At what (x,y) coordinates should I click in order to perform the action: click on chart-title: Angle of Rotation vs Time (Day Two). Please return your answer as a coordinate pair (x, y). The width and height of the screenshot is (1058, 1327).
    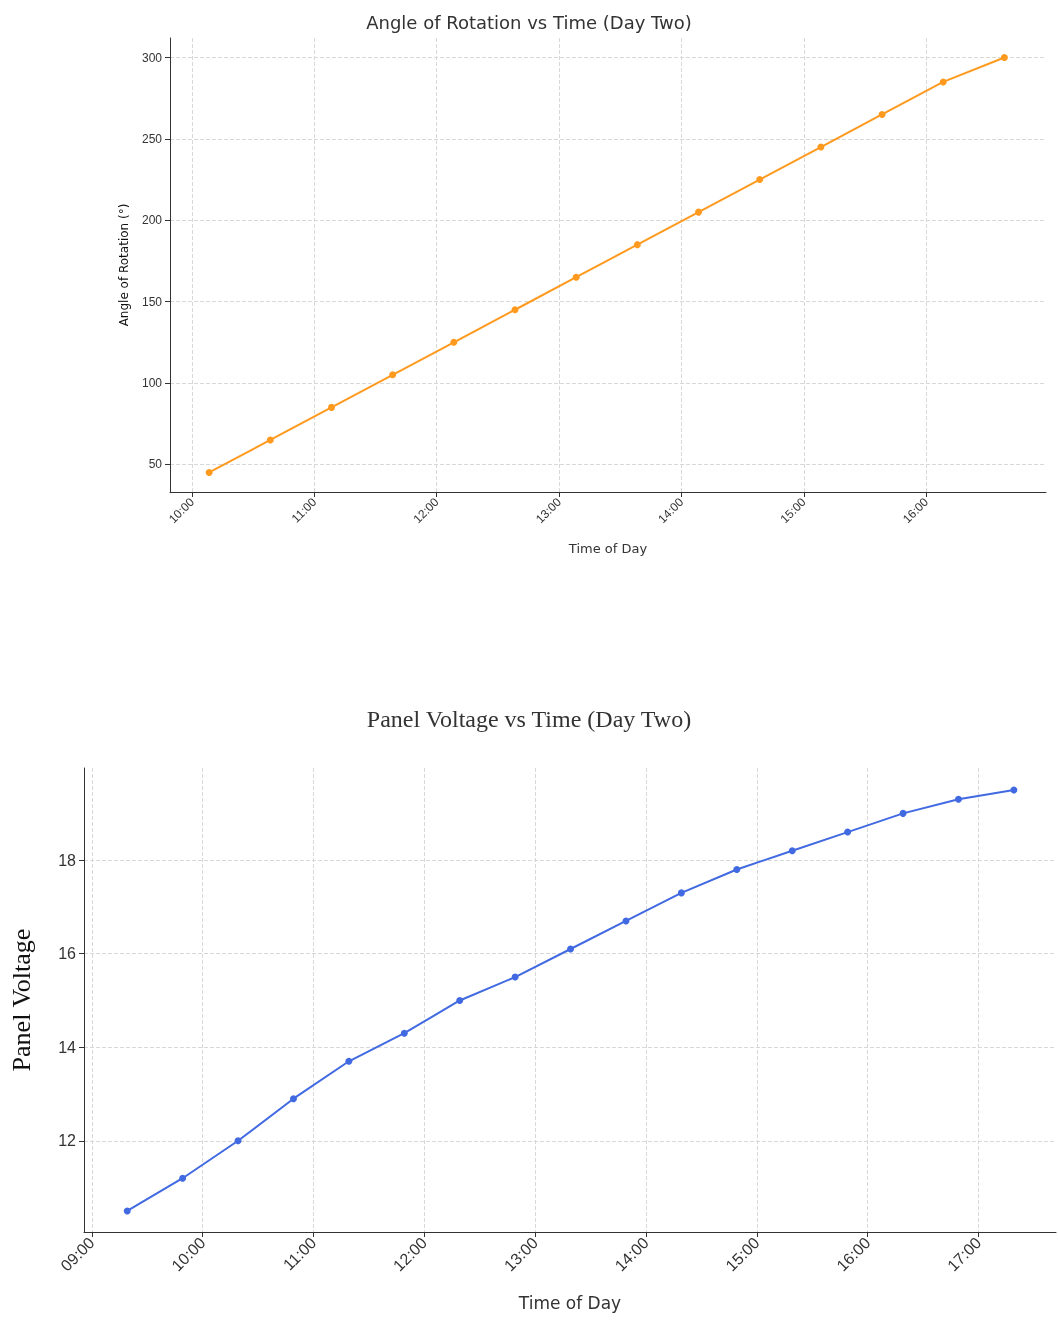
    Looking at the image, I should click on (529, 22).